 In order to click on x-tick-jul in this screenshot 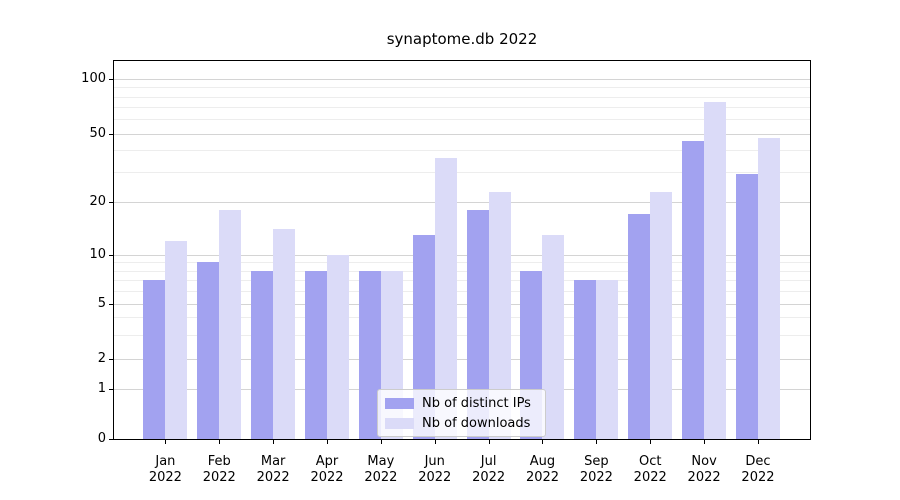, I will do `click(489, 442)`.